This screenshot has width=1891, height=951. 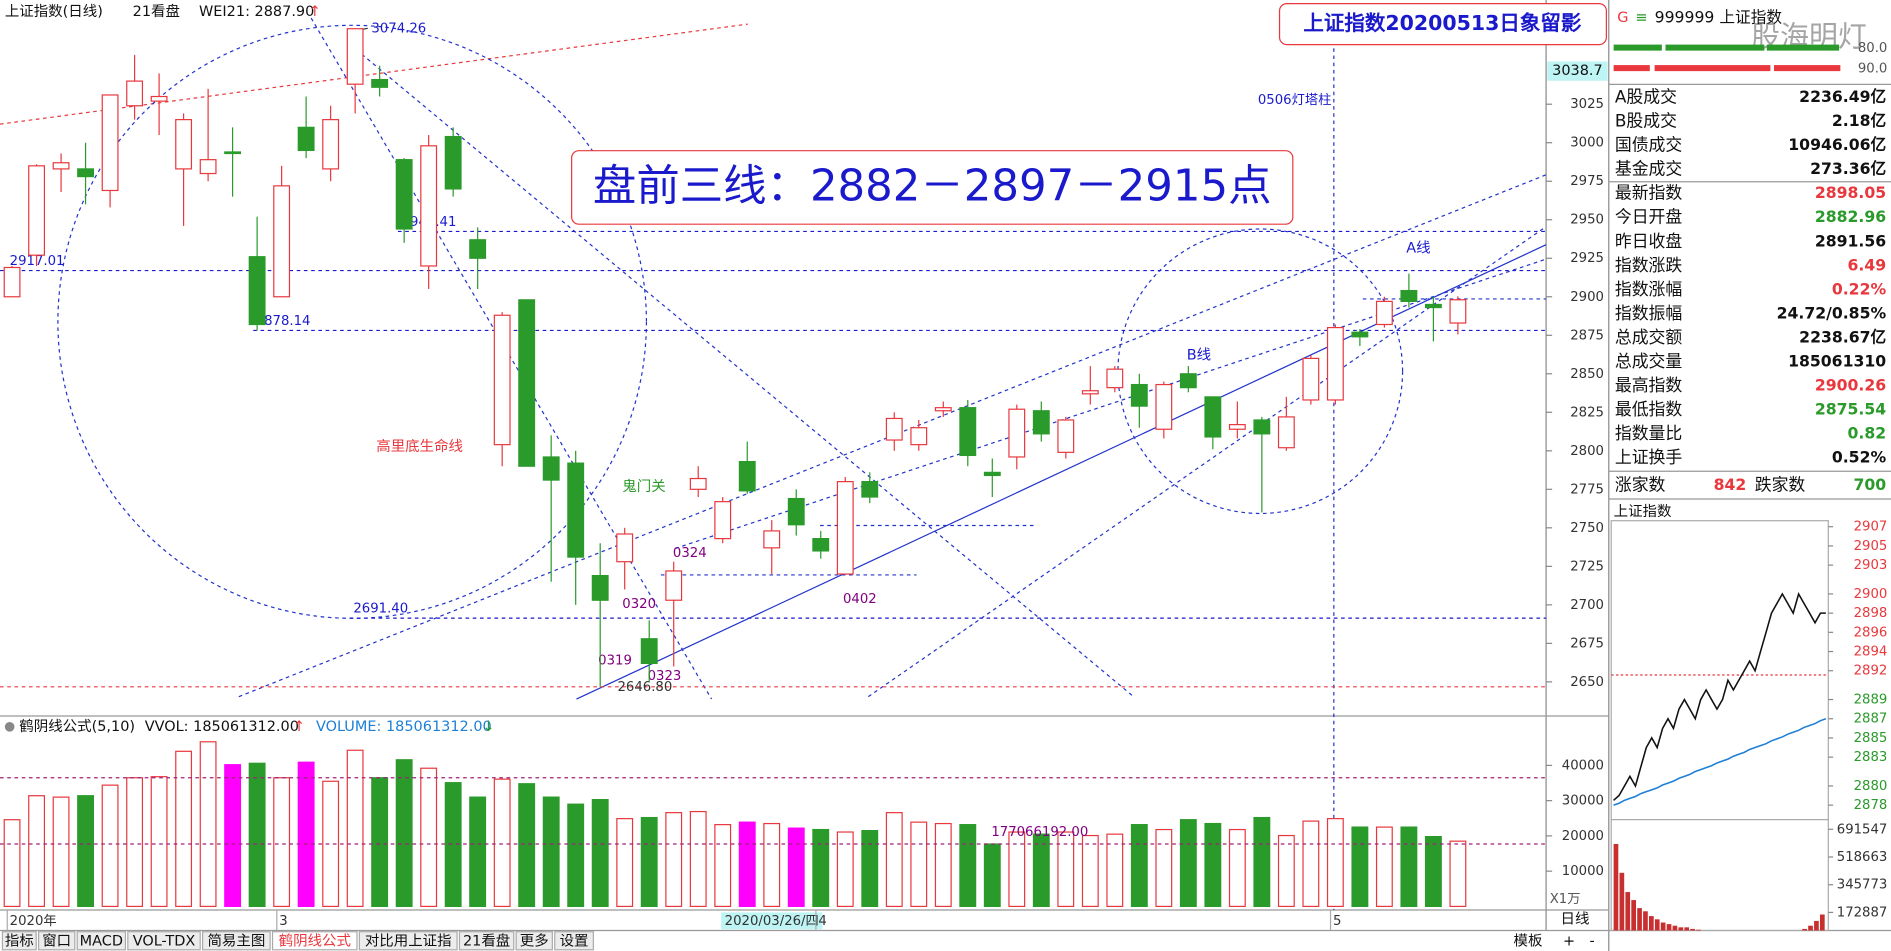 What do you see at coordinates (1842, 96) in the screenshot?
I see `quote-value: 2236.49亿` at bounding box center [1842, 96].